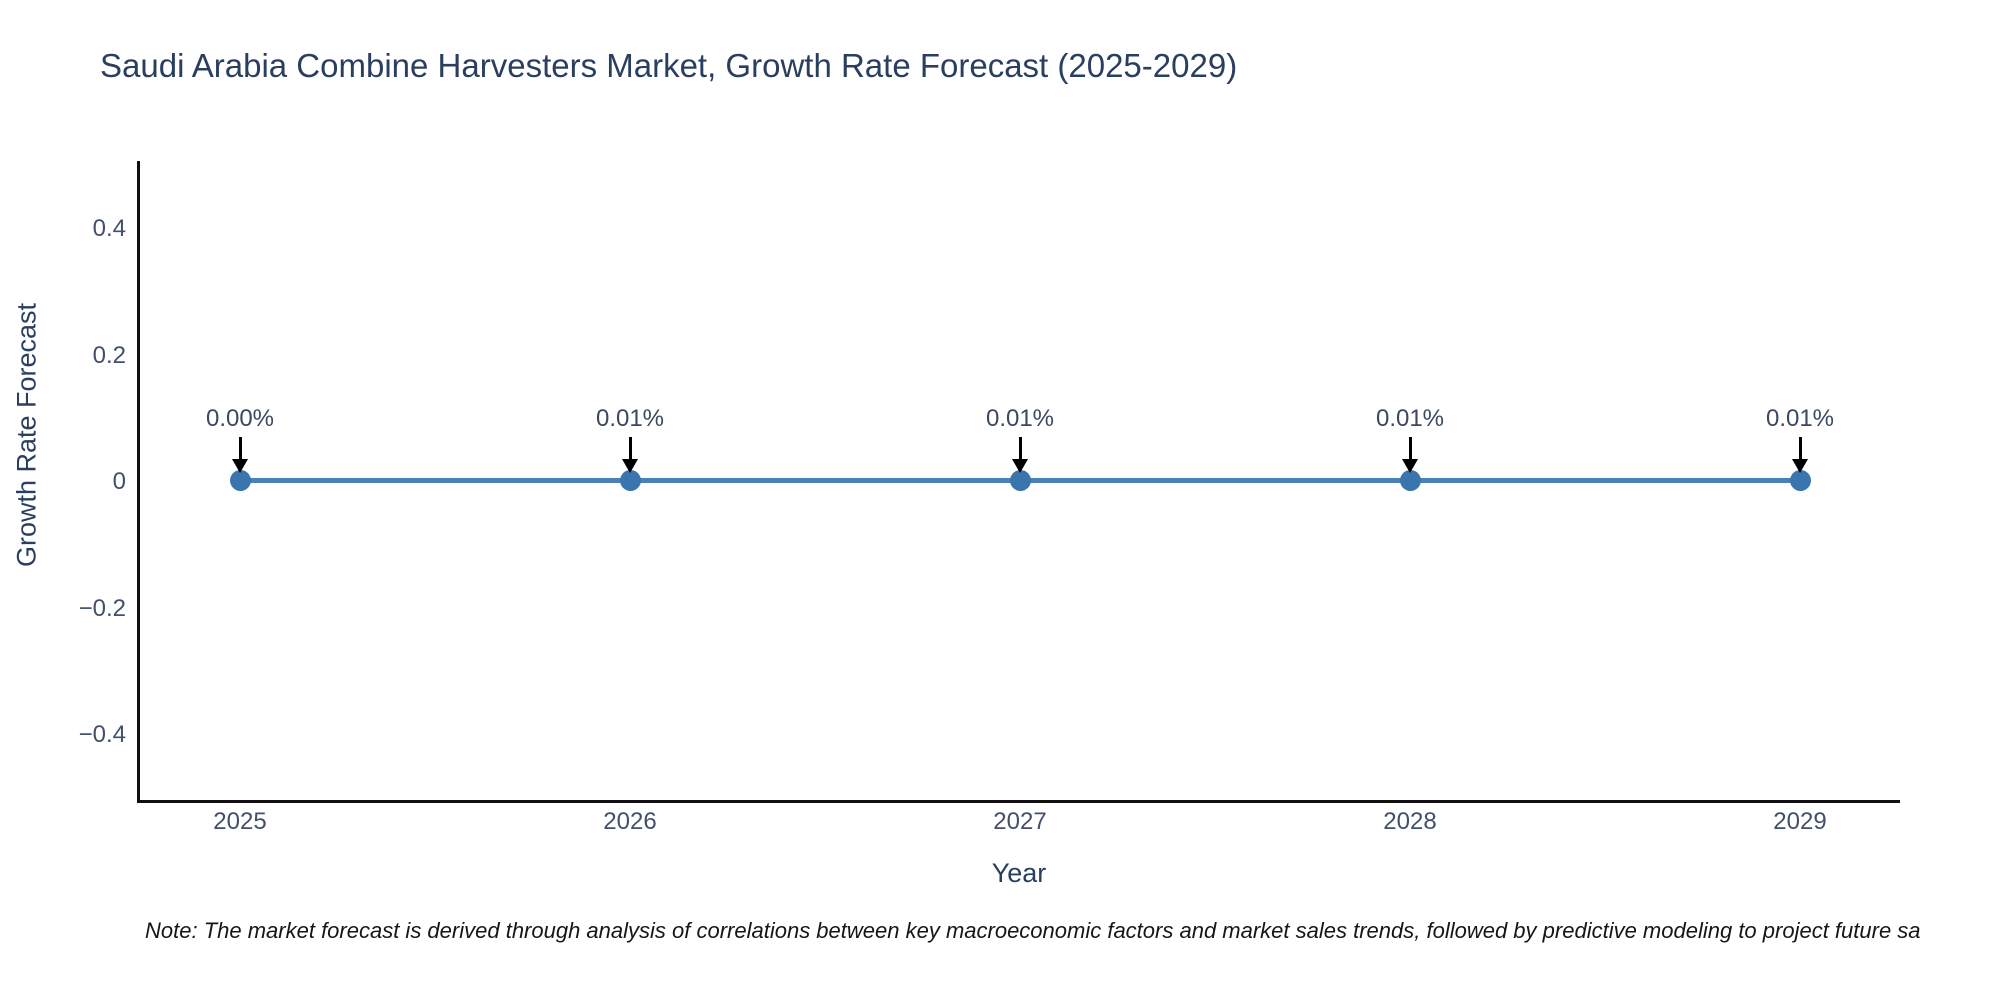  I want to click on x-tick-label: 2025, so click(240, 821).